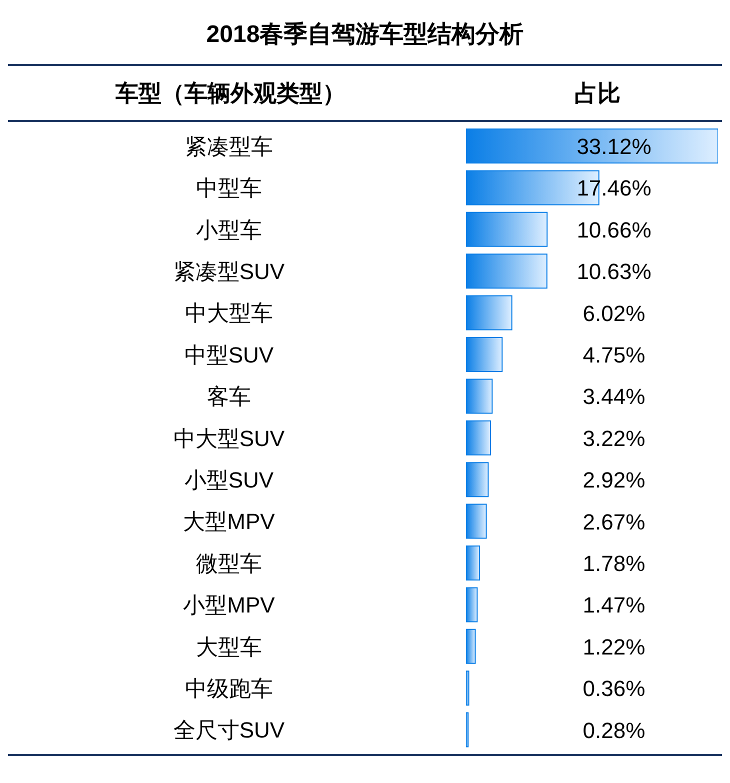 This screenshot has width=730, height=783. I want to click on data-label: 3.44%, so click(614, 397).